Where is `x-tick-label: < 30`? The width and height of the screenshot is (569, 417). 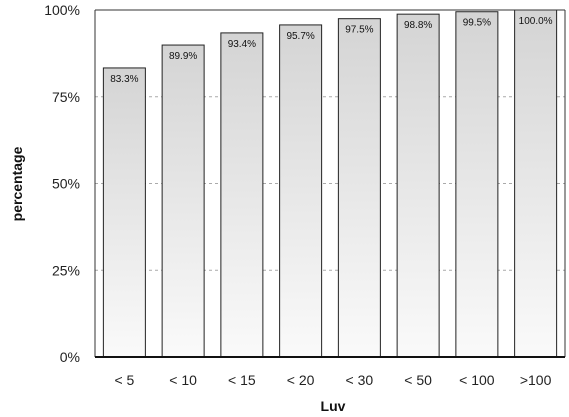
x-tick-label: < 30 is located at coordinates (360, 380).